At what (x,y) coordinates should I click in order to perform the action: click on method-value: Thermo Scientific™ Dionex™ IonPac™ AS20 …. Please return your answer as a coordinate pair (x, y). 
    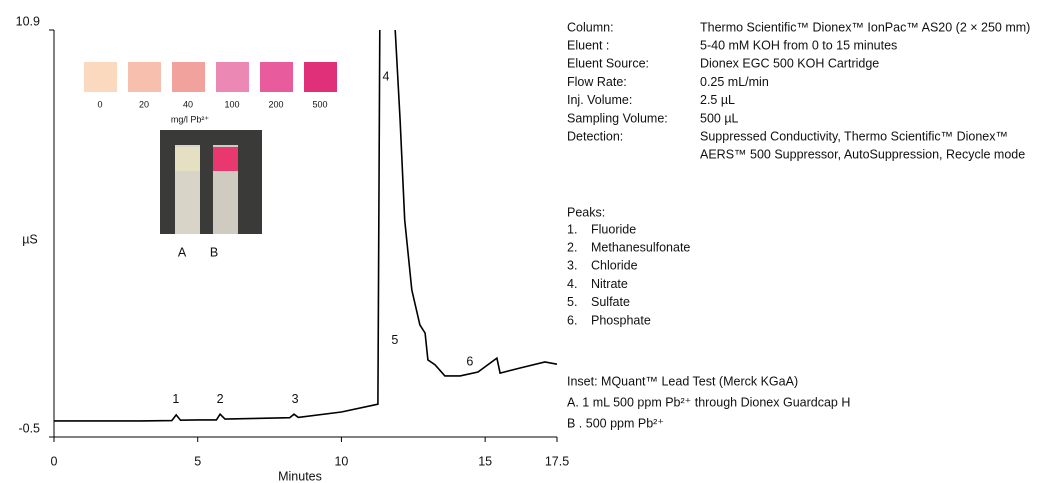
    Looking at the image, I should click on (865, 27).